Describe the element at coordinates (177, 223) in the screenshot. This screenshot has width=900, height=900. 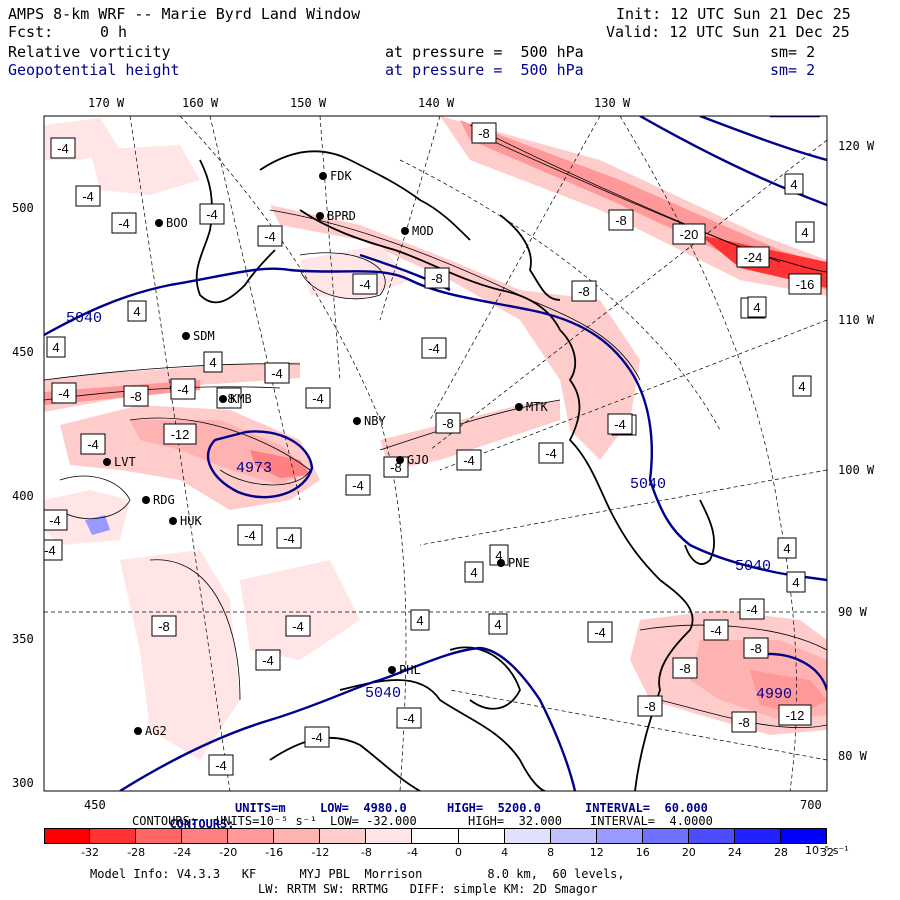
I see `station-label: BOO` at that location.